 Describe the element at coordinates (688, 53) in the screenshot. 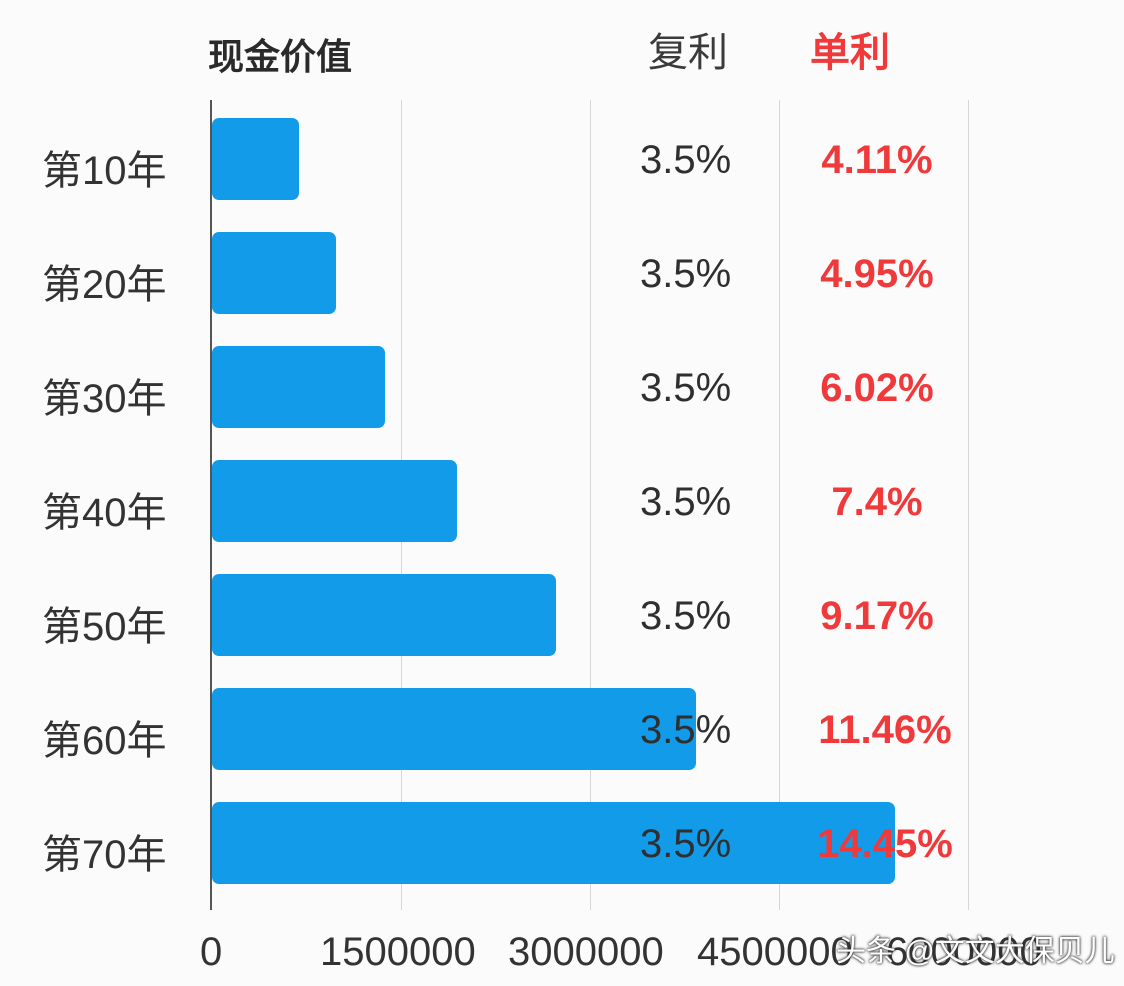

I see `compound-rate-header: 复利` at that location.